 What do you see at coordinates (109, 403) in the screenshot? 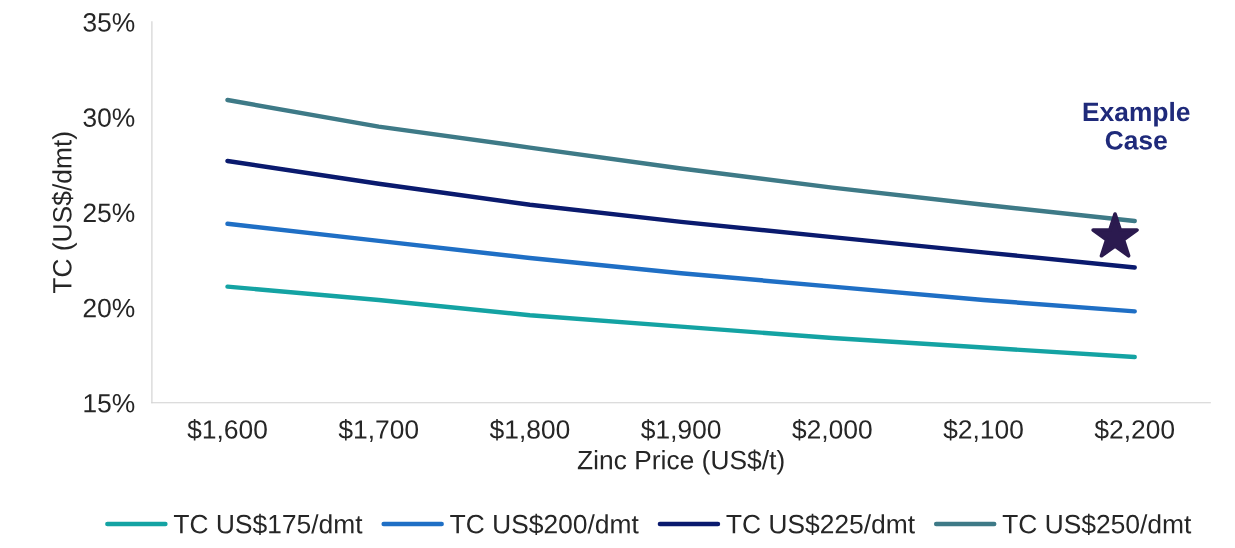
I see `y-tick-label: 15%` at bounding box center [109, 403].